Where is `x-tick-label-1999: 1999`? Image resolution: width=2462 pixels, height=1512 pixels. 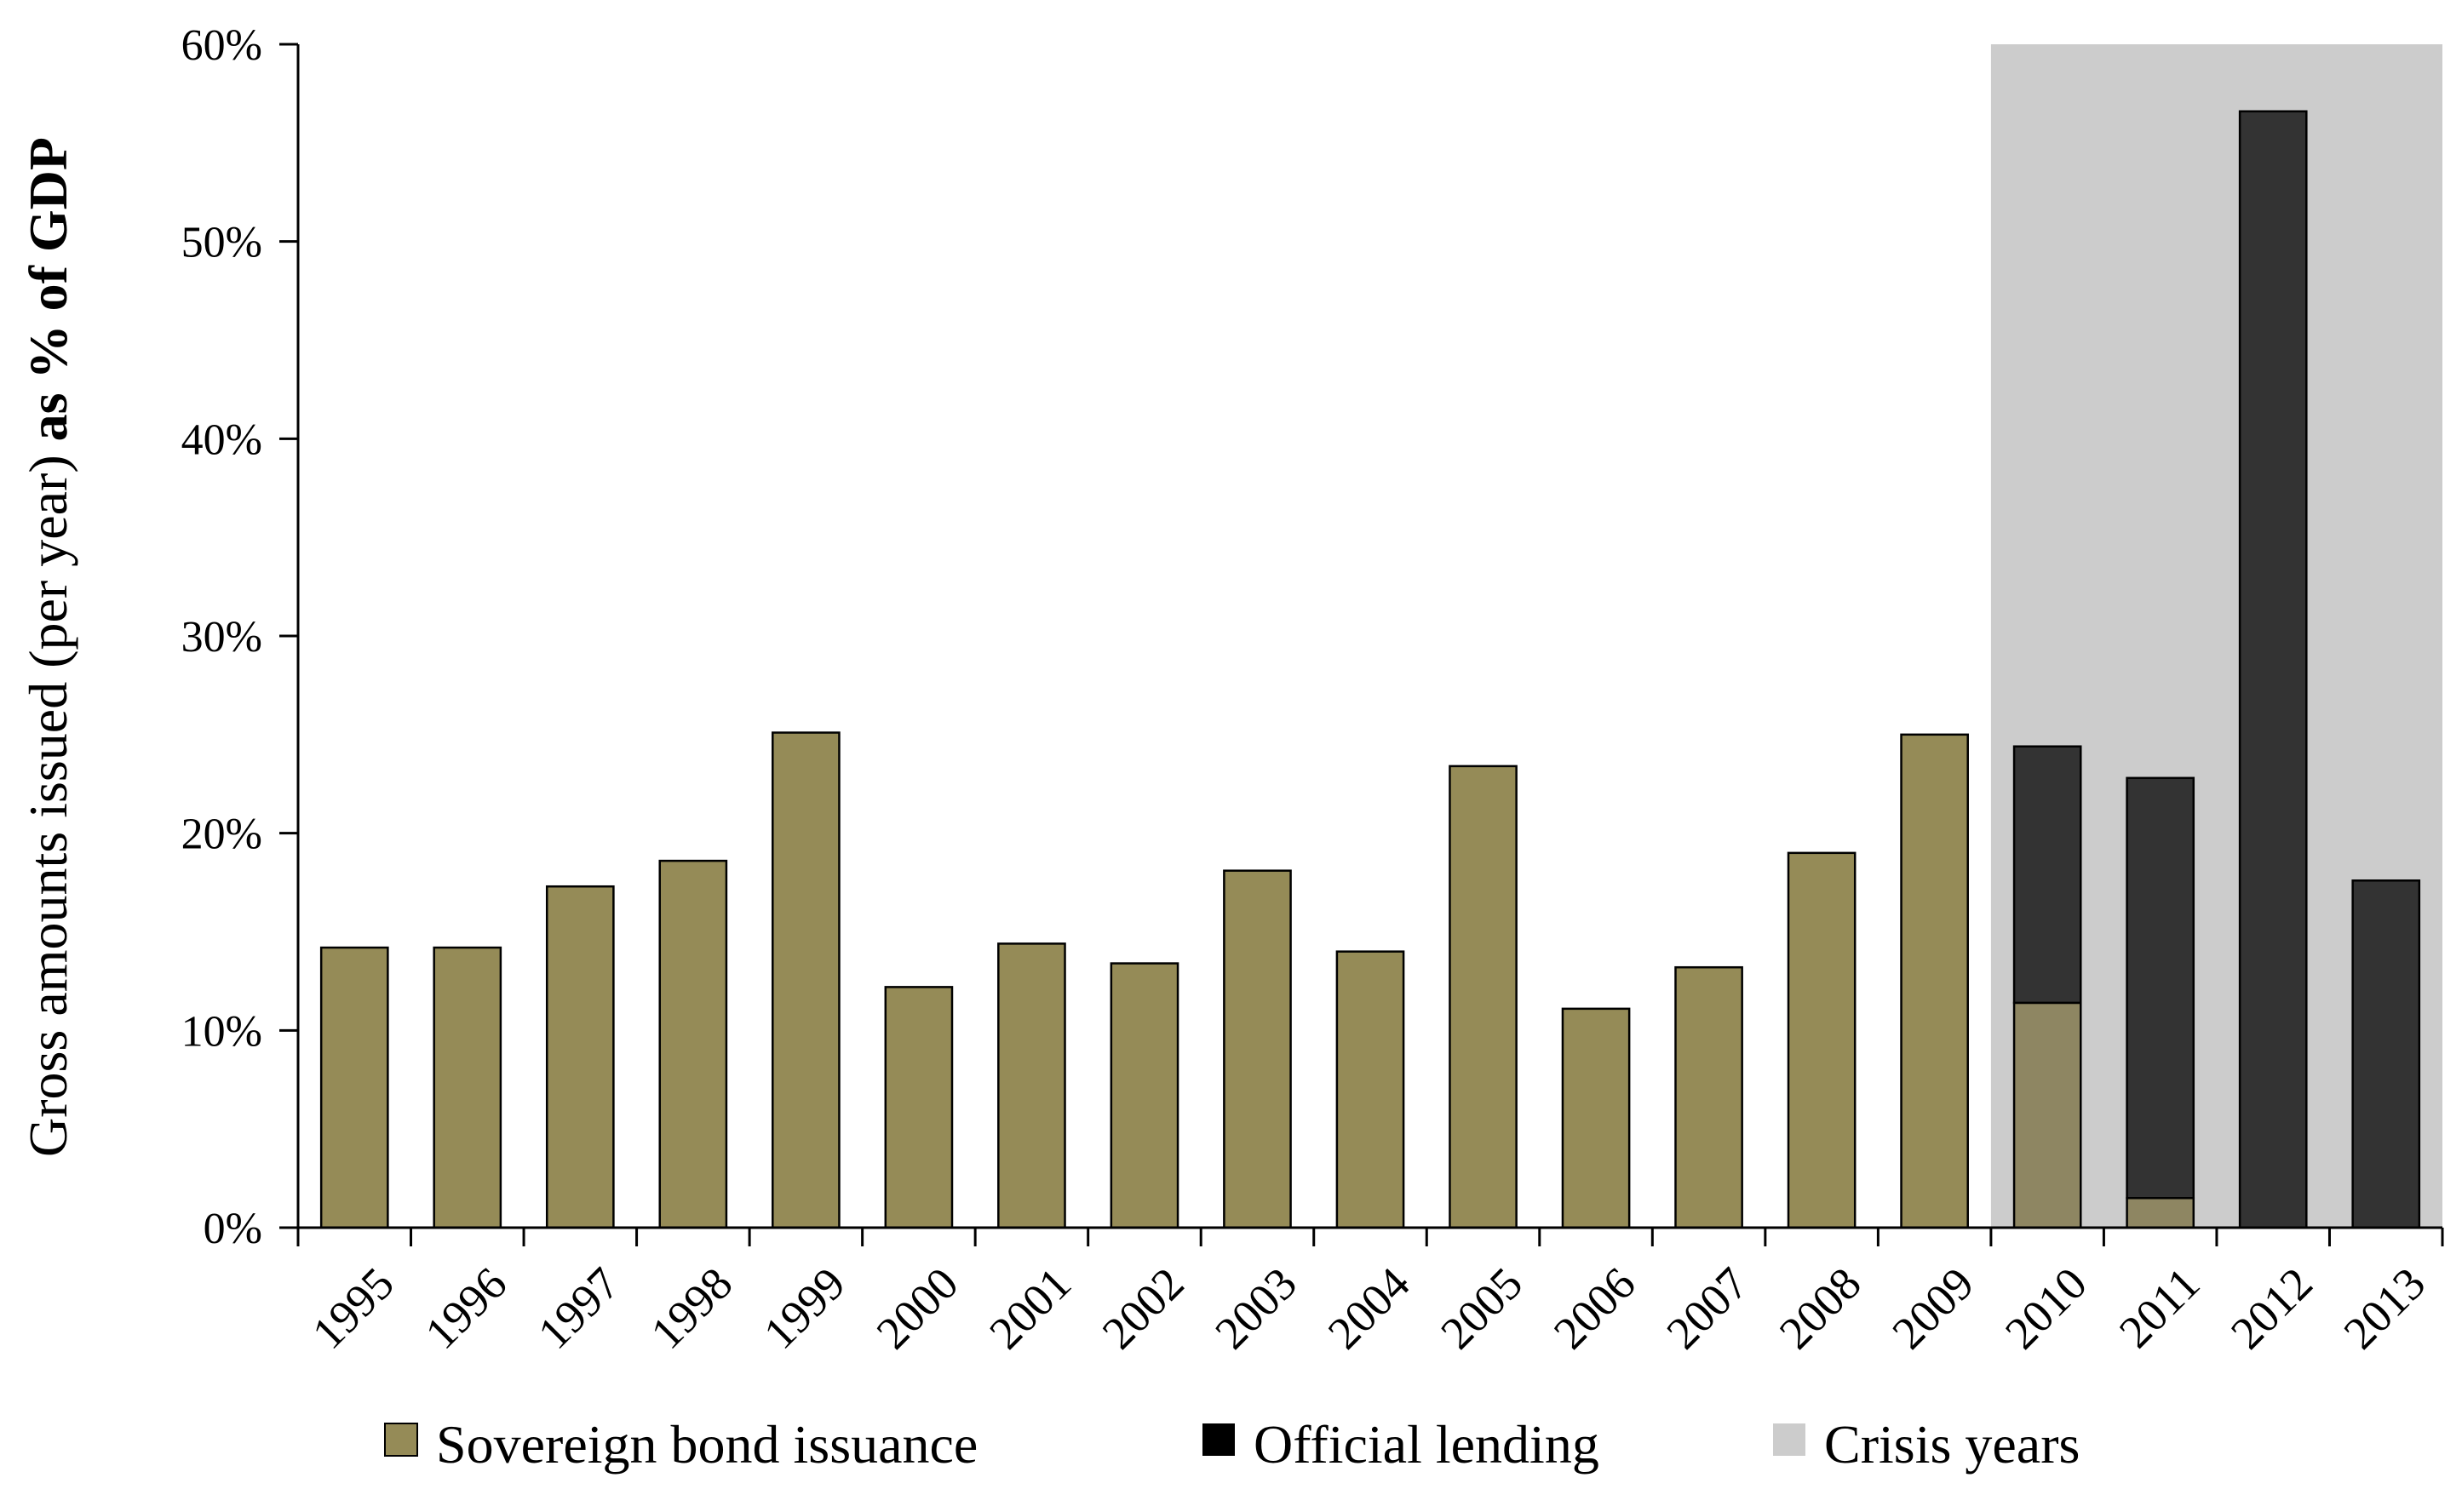
x-tick-label-1999: 1999 is located at coordinates (804, 1308).